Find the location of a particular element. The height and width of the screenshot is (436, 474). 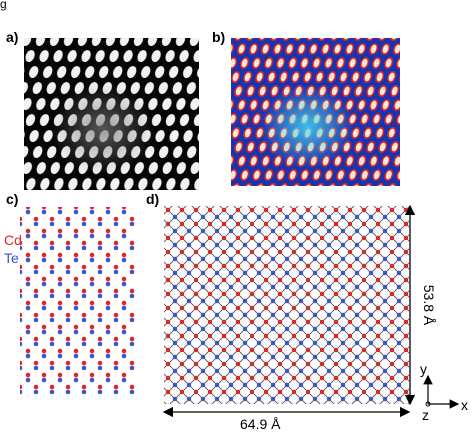

panel-a-image is located at coordinates (111, 114).